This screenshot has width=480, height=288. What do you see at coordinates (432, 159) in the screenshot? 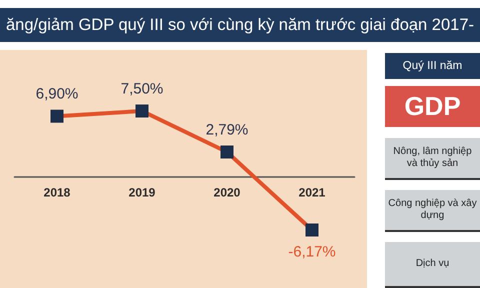
I see `text: Nông, lâm nghiệp và thủy sản` at bounding box center [432, 159].